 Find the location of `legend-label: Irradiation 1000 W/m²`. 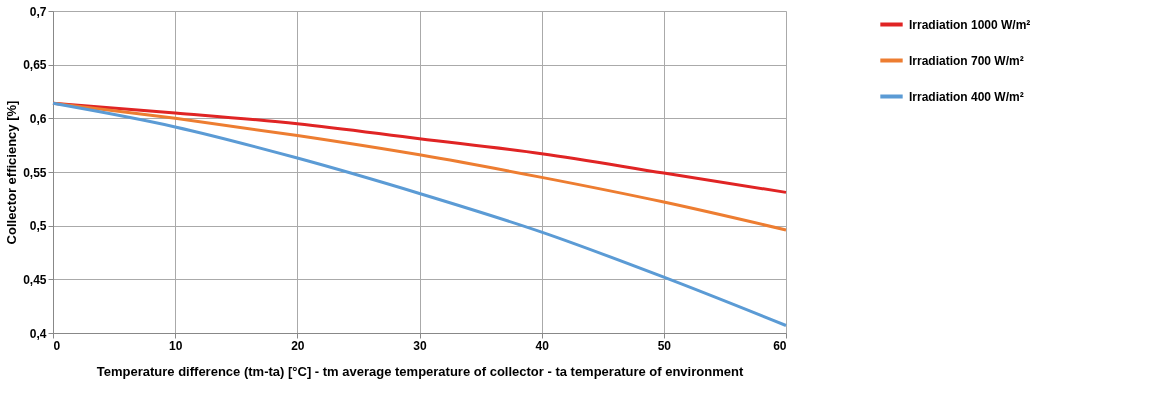

legend-label: Irradiation 1000 W/m² is located at coordinates (970, 24).